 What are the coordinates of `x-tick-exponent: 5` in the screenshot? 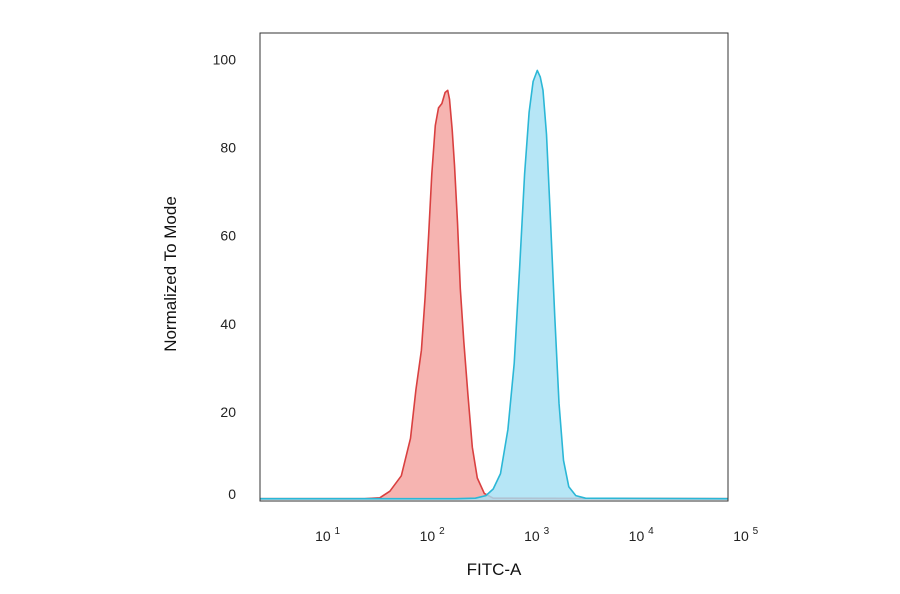 It's located at (756, 531).